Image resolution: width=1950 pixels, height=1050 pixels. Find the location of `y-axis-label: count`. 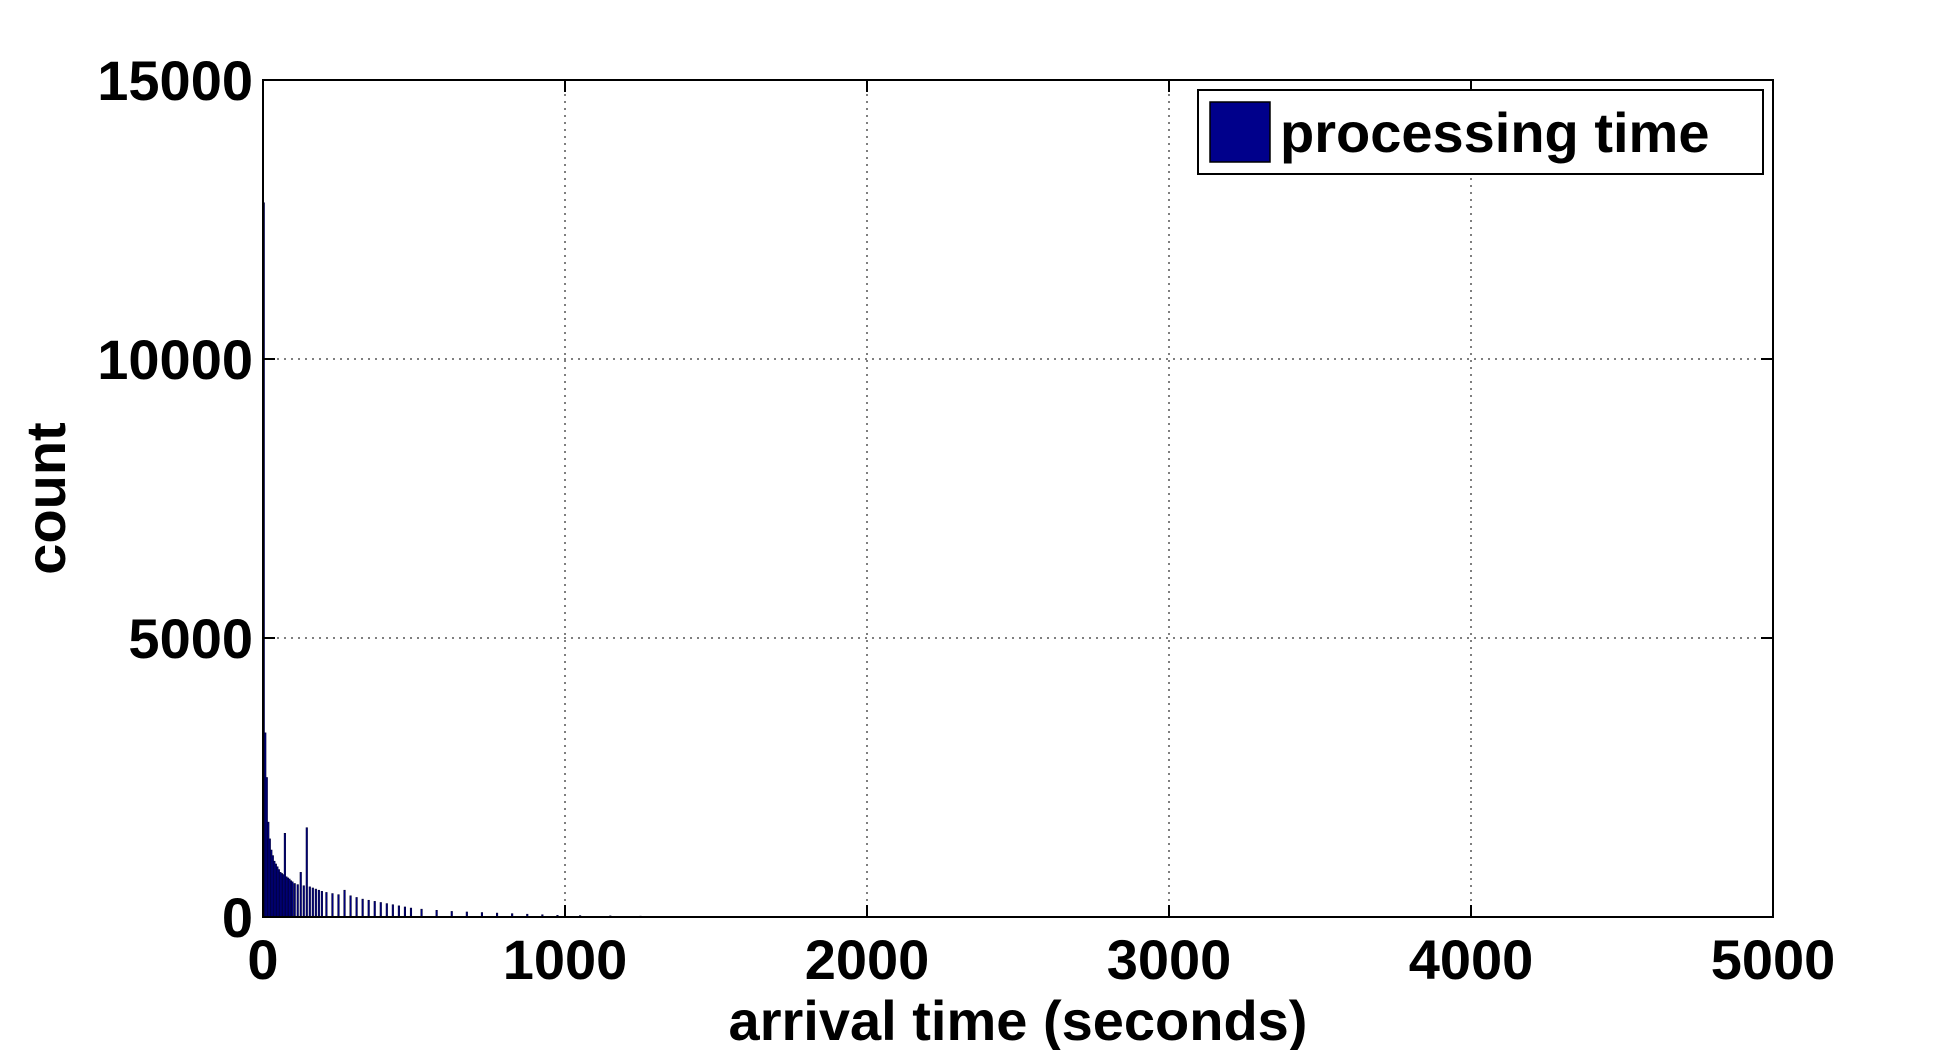

y-axis-label: count is located at coordinates (45, 498).